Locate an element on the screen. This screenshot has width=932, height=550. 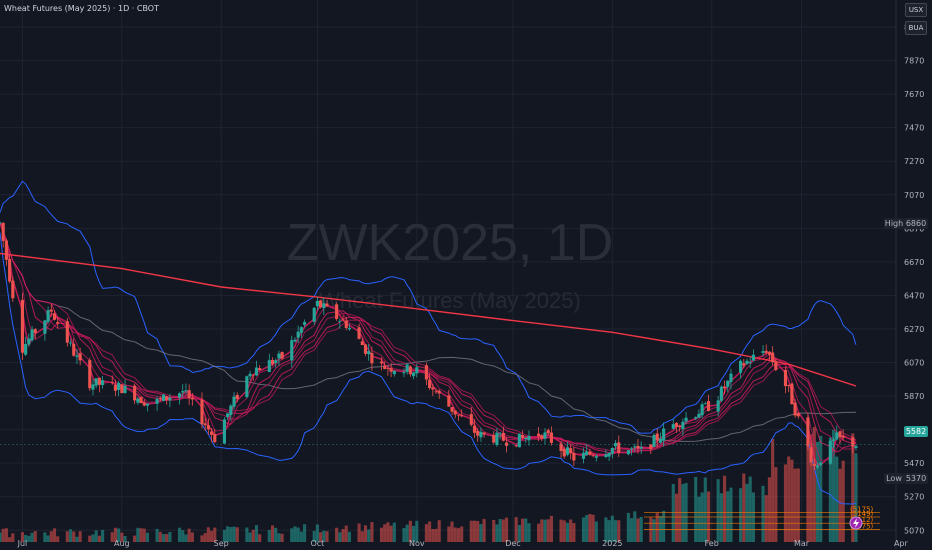
currency-button: USX is located at coordinates (916, 10).